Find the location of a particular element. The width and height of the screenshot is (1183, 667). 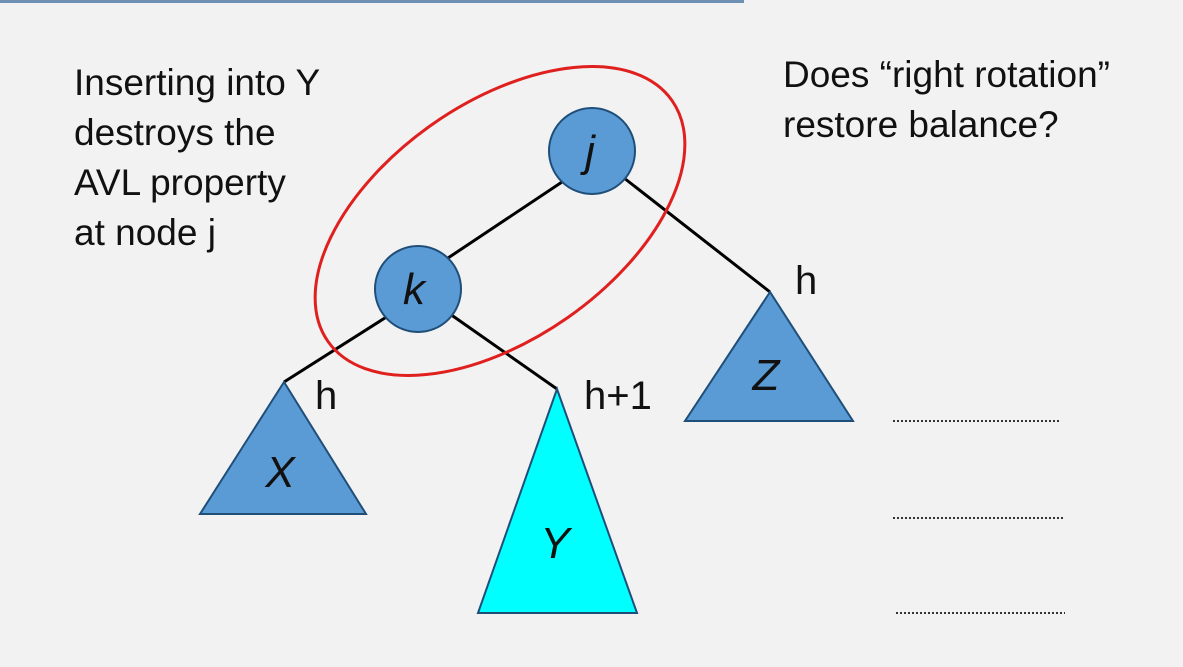

highlight-ellipse is located at coordinates (500, 221).